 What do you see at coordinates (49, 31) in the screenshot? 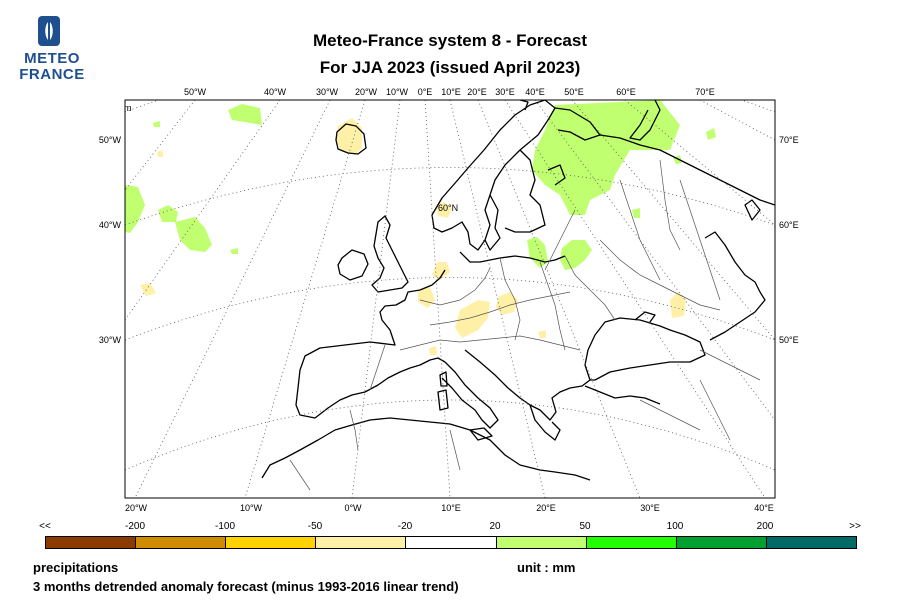
I see `meteo-france-logo-icon` at bounding box center [49, 31].